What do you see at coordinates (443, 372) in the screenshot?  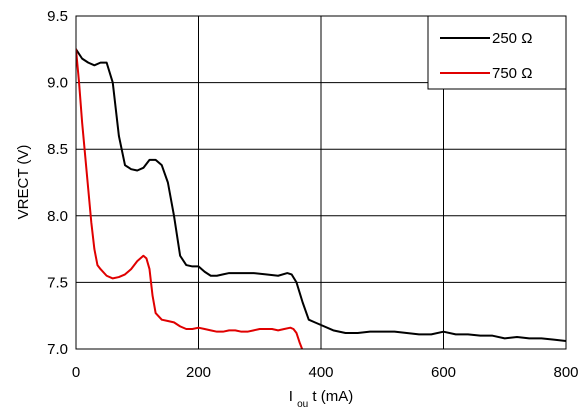 I see `x-tick-label: 600` at bounding box center [443, 372].